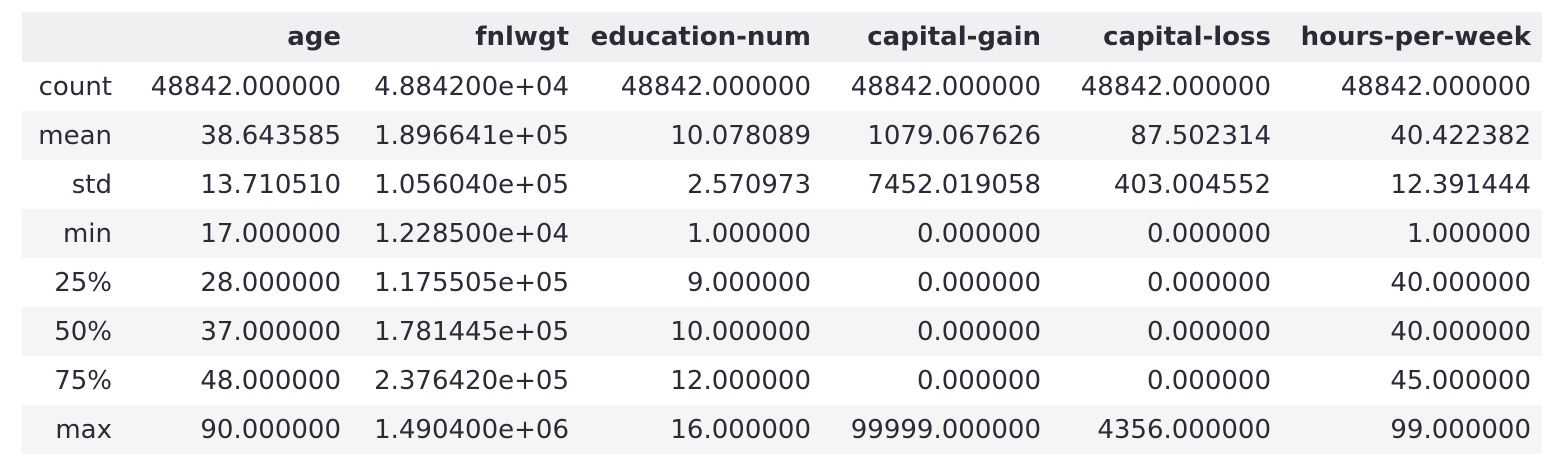  What do you see at coordinates (466, 282) in the screenshot?
I see `table-cell: 1.175505e+05` at bounding box center [466, 282].